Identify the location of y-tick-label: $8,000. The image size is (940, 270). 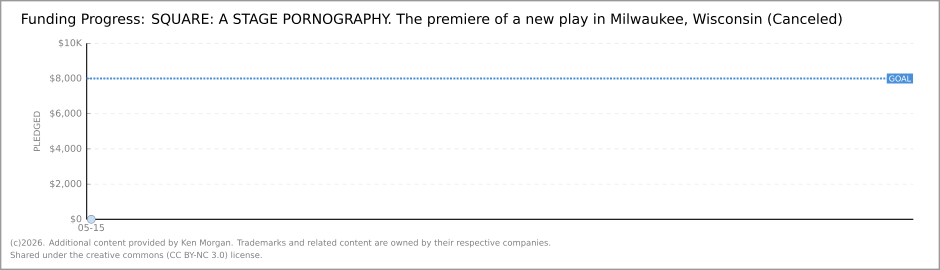
(66, 78).